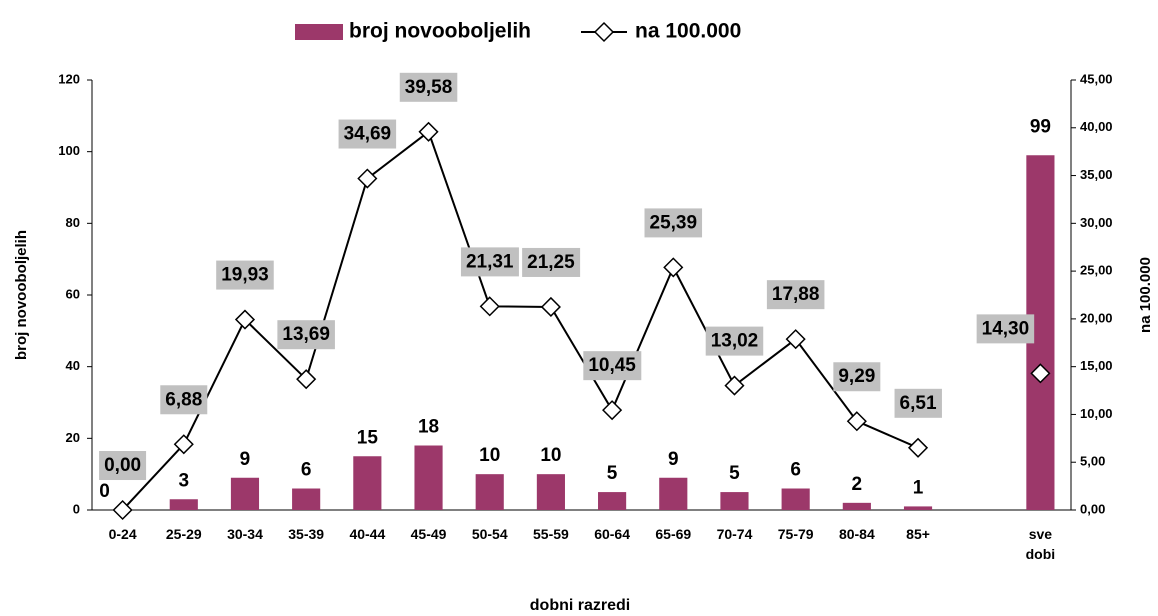 The image size is (1158, 616). I want to click on x-tick-label: 55-59, so click(551, 534).